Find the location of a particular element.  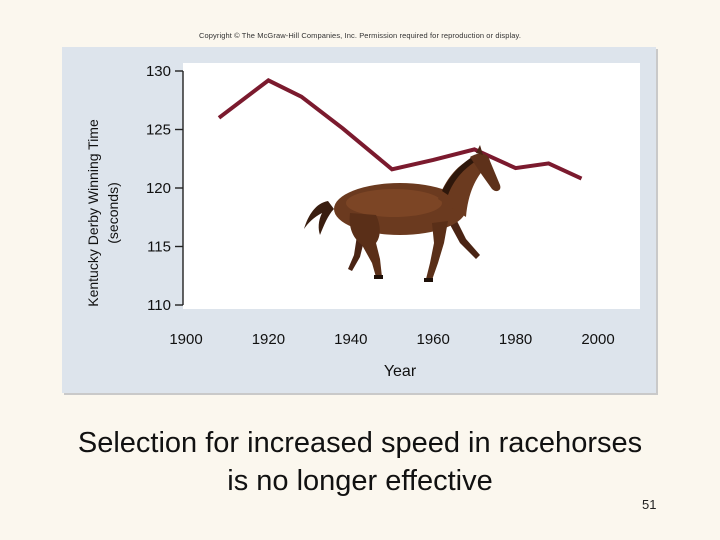

y-tick-label: 125 is located at coordinates (158, 130).